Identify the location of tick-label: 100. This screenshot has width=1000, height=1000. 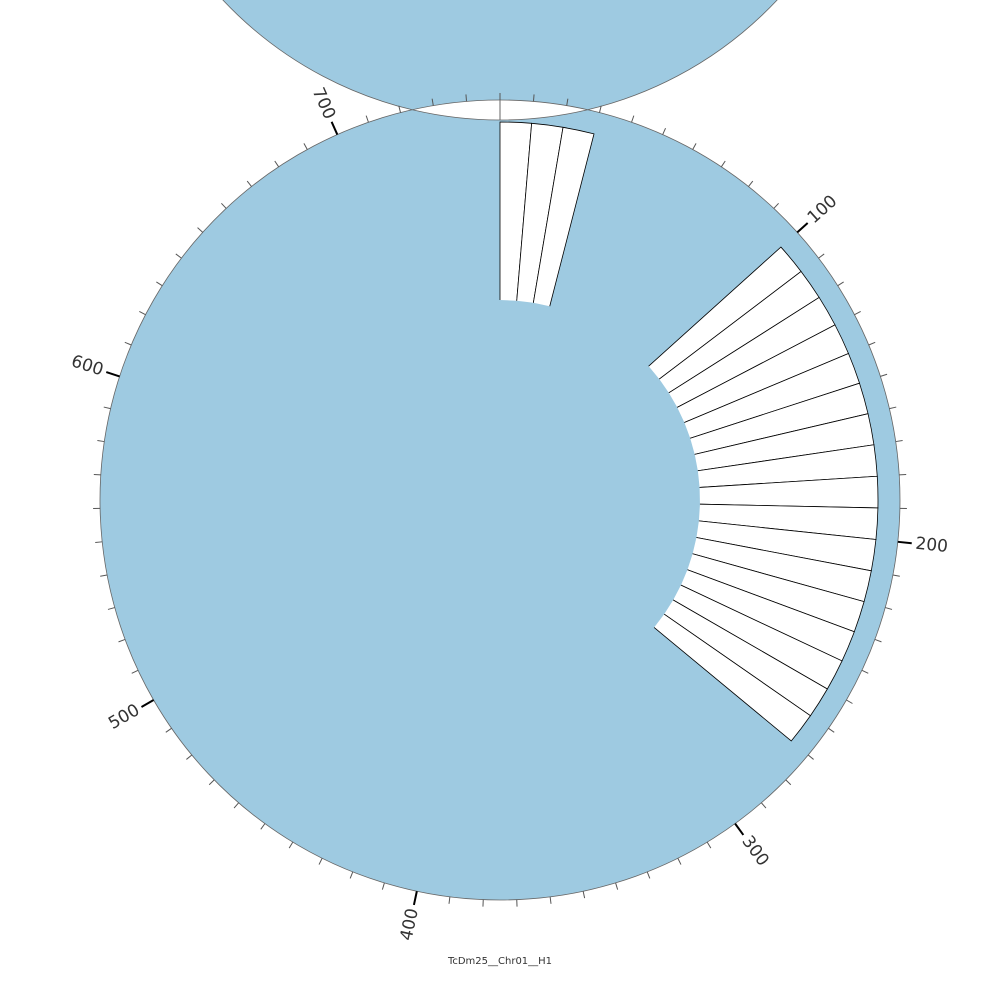
(823, 209).